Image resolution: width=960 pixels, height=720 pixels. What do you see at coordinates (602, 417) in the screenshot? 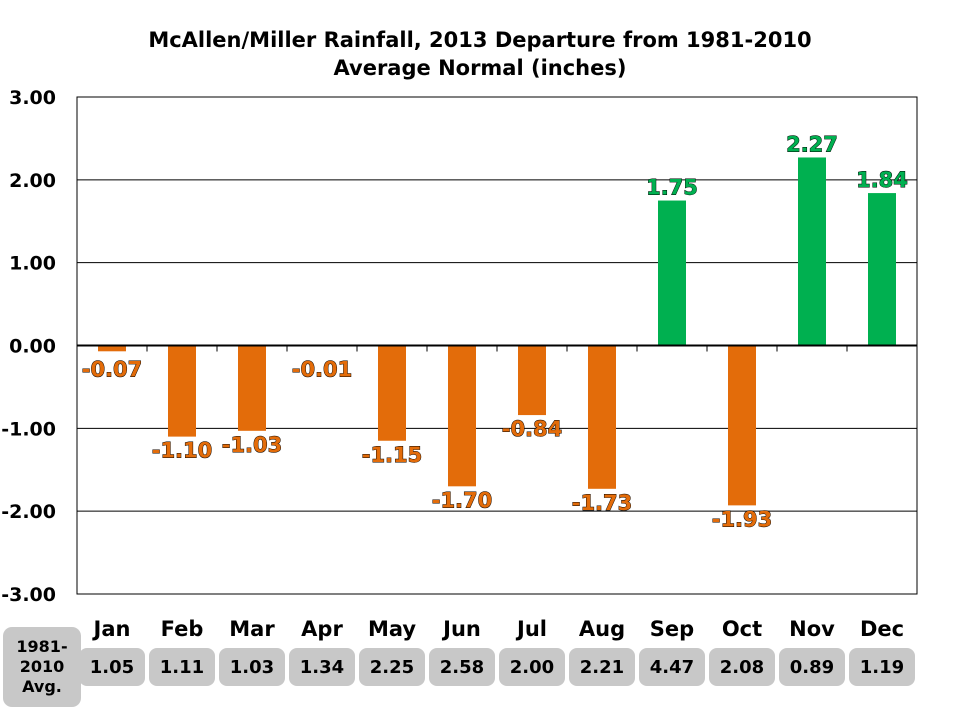
I see `bar-aug` at bounding box center [602, 417].